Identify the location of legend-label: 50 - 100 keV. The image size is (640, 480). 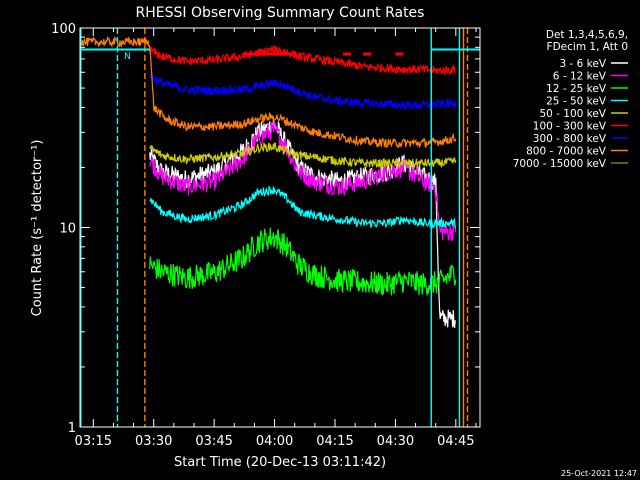
(572, 114).